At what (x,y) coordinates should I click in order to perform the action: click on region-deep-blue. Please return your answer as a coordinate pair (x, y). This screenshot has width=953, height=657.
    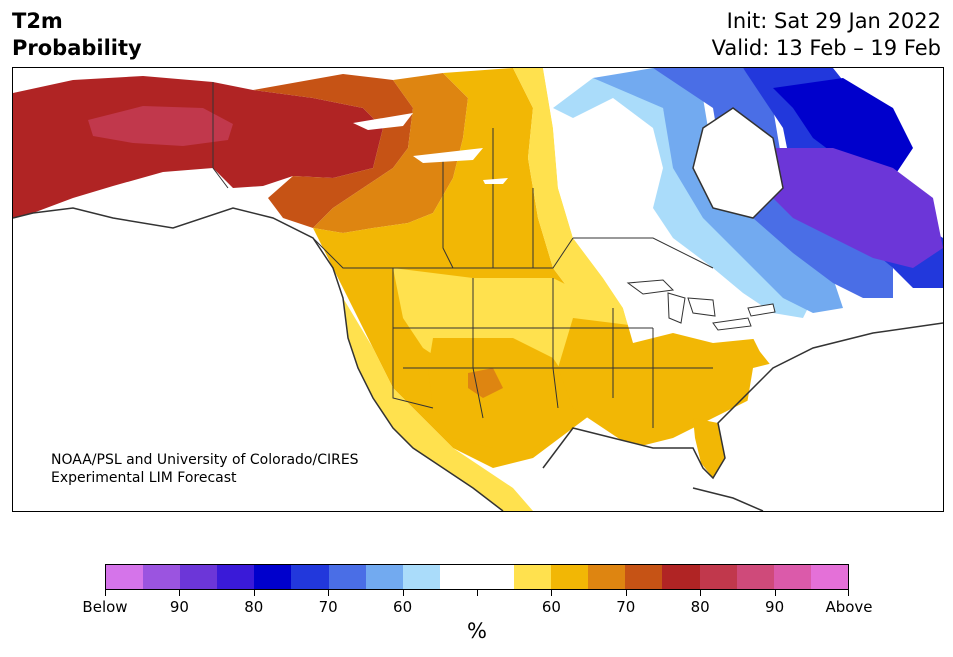
    Looking at the image, I should click on (843, 128).